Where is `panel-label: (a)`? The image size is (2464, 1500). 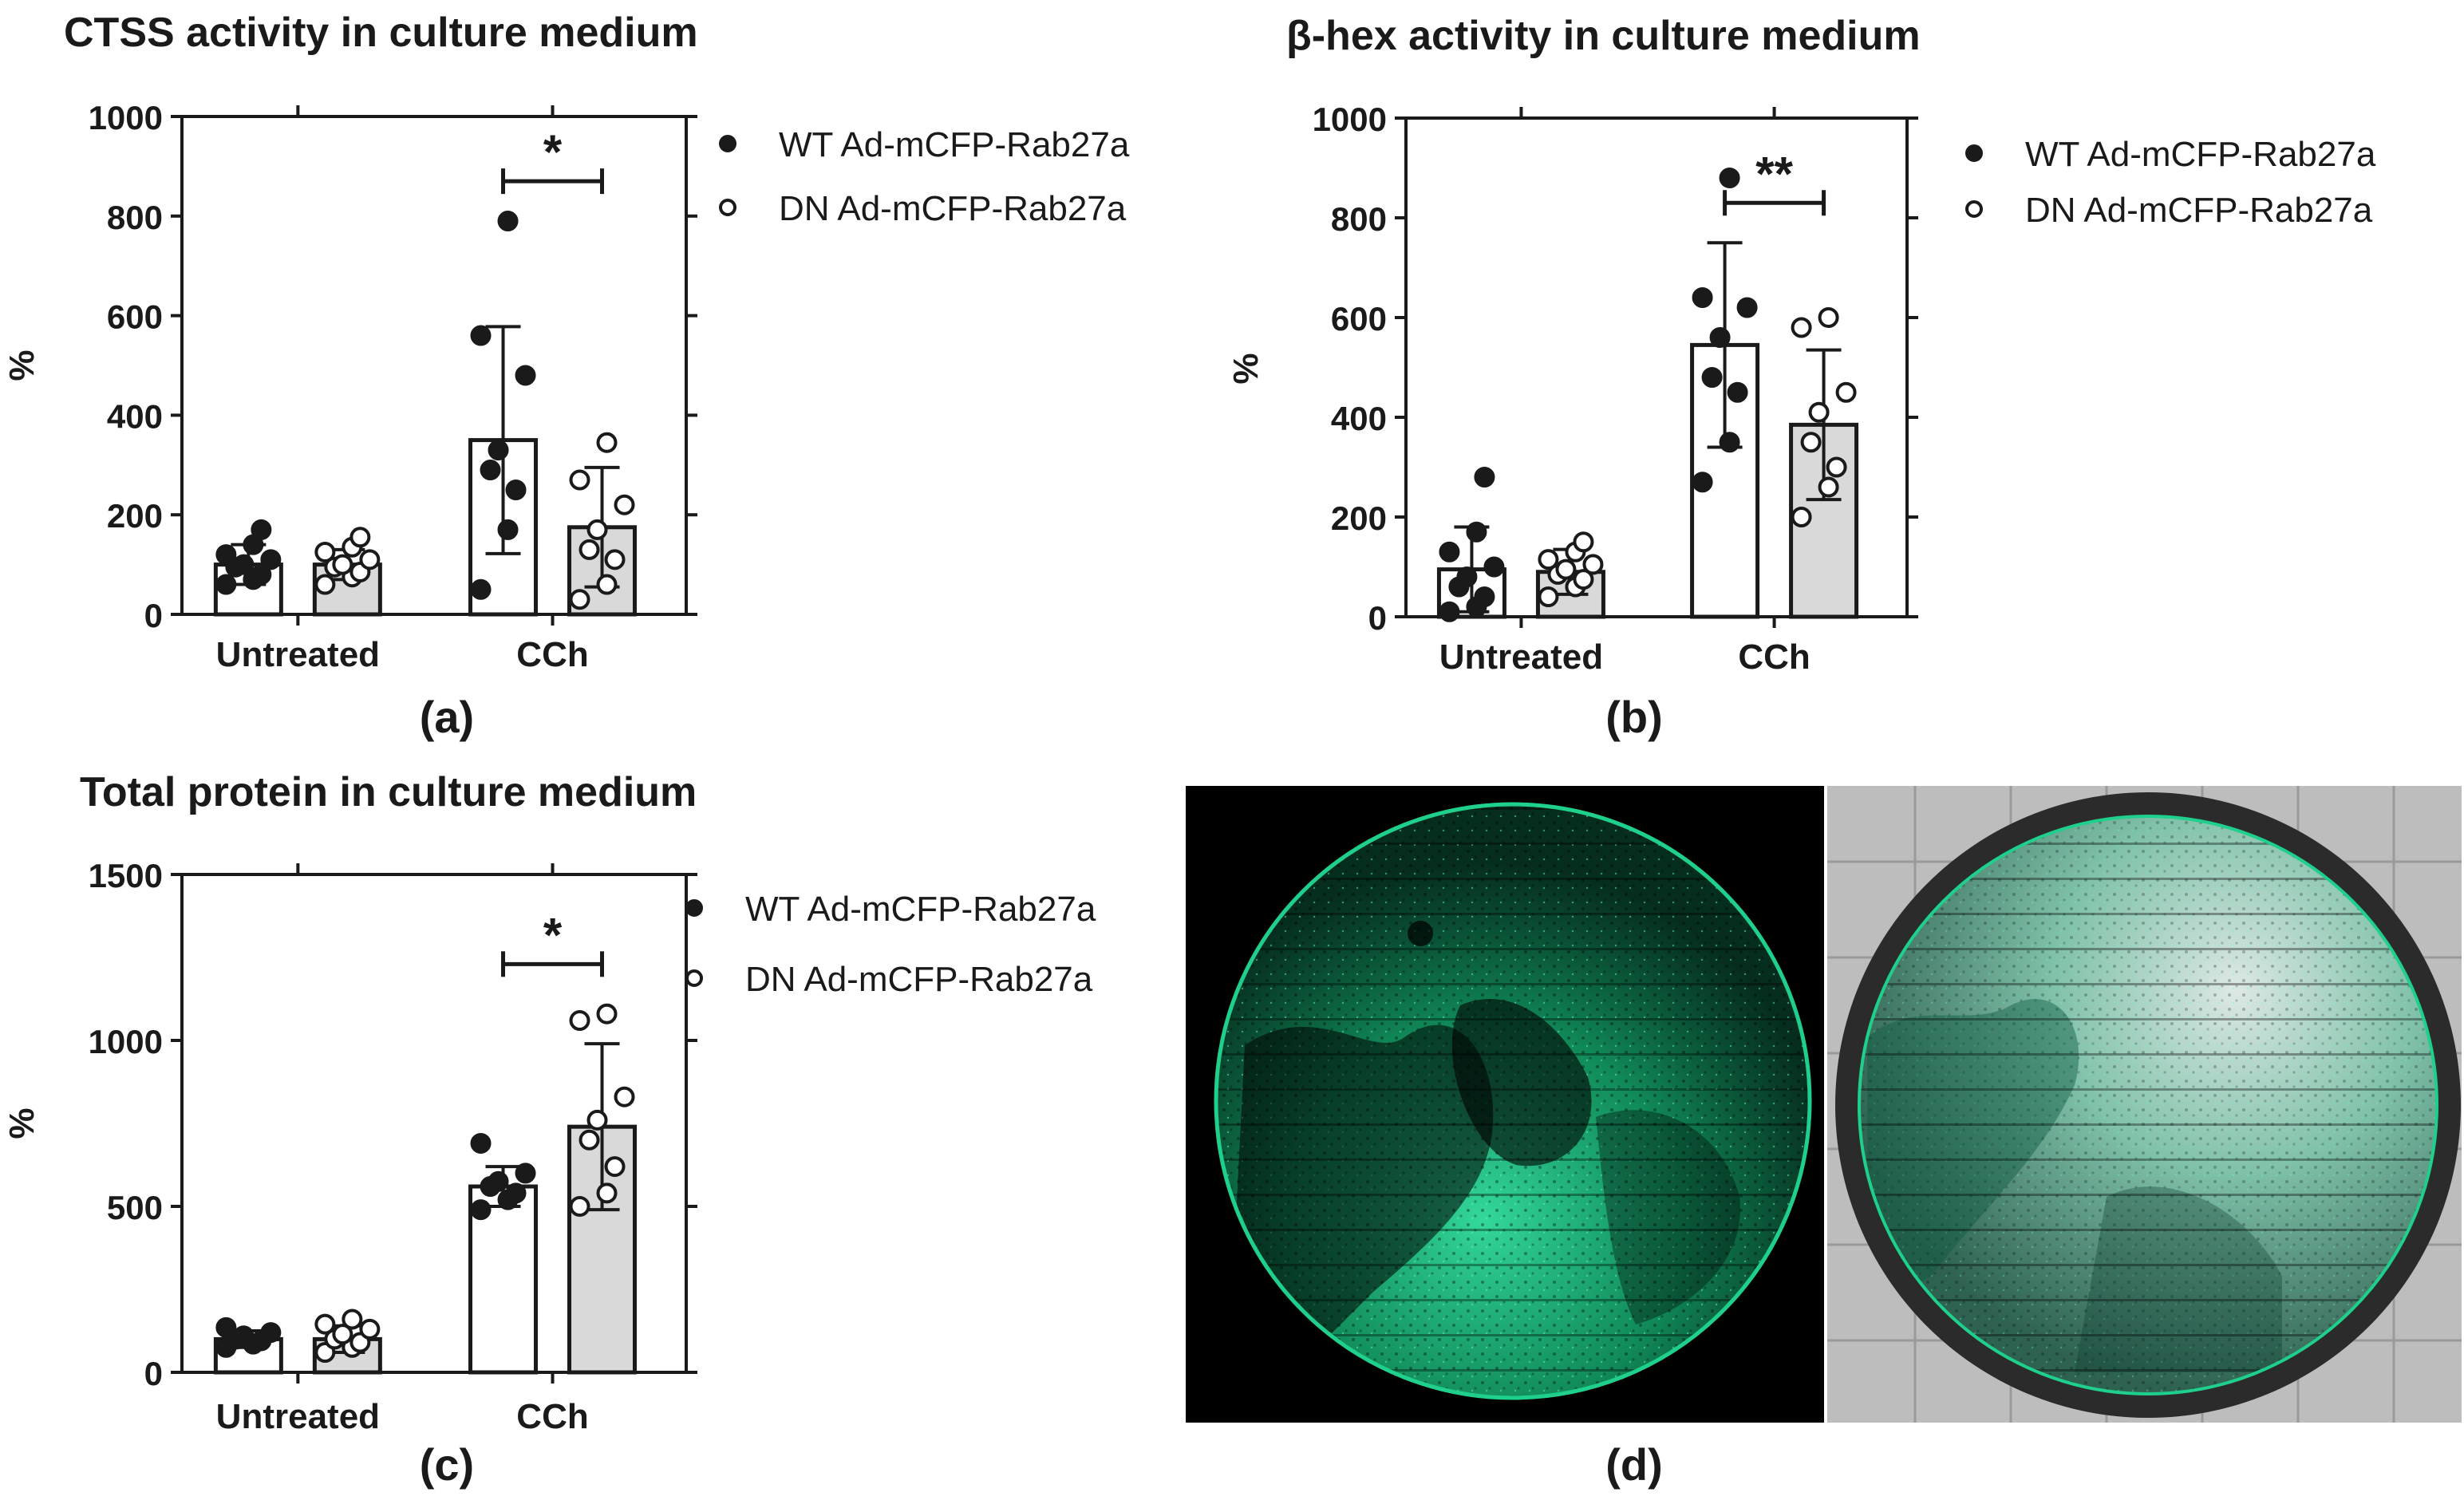 panel-label: (a) is located at coordinates (447, 717).